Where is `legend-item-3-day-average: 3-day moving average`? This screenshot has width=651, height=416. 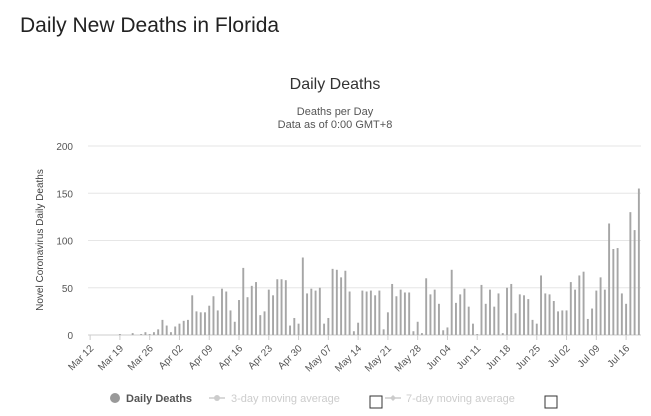
legend-item-3-day-average: 3-day moving average is located at coordinates (274, 399).